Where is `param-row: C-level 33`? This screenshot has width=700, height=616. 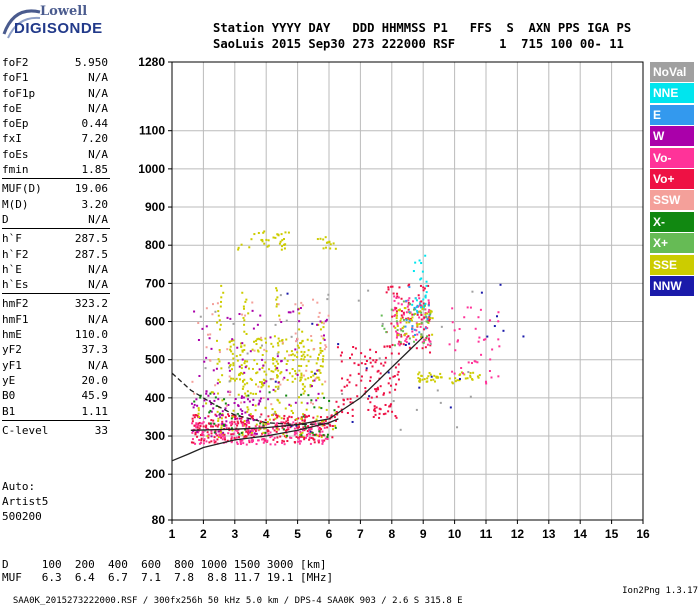
param-row: C-level 33 is located at coordinates (56, 430).